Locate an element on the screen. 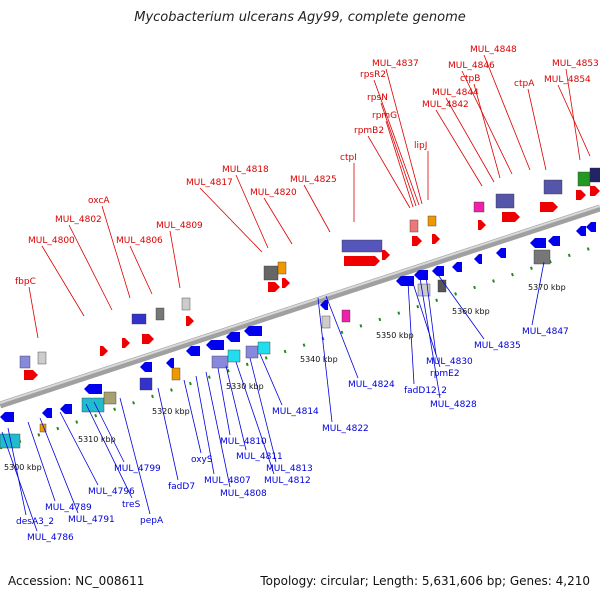 This screenshot has width=600, height=600. forward-gene-label: MUL_4848 is located at coordinates (493, 50).